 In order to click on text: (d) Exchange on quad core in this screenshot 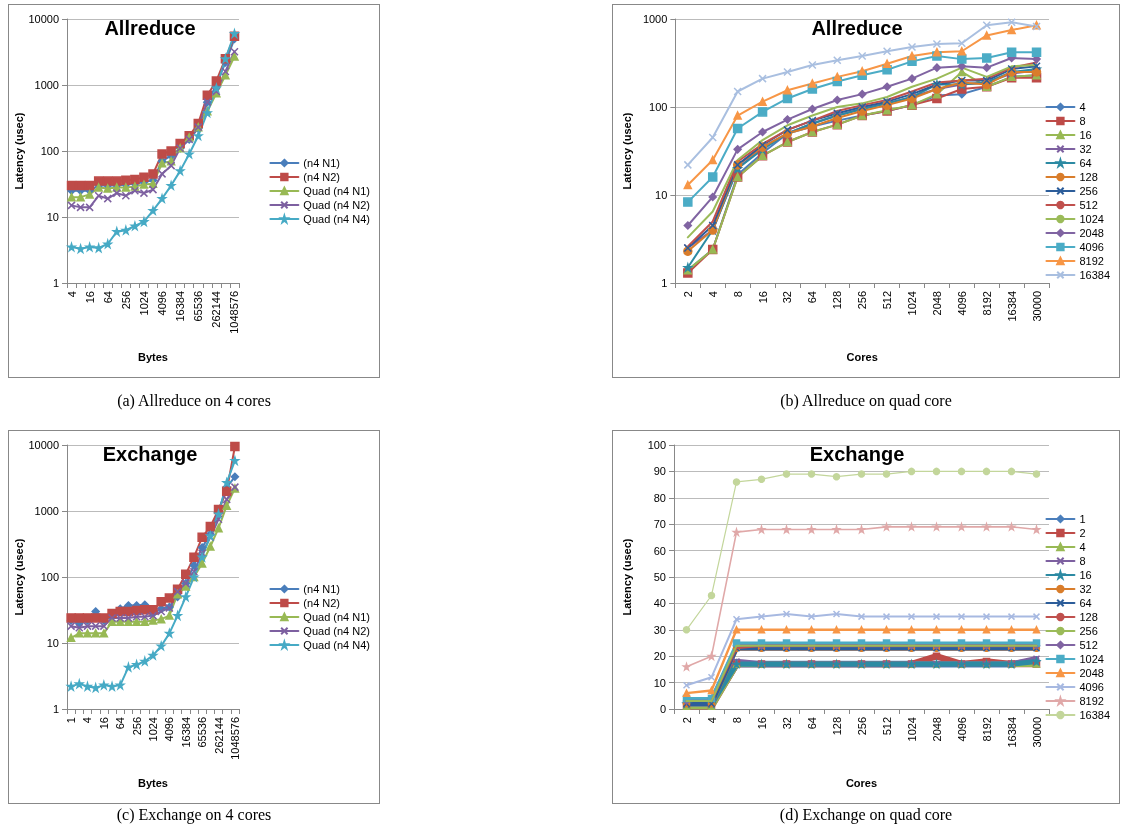, I will do `click(866, 815)`.